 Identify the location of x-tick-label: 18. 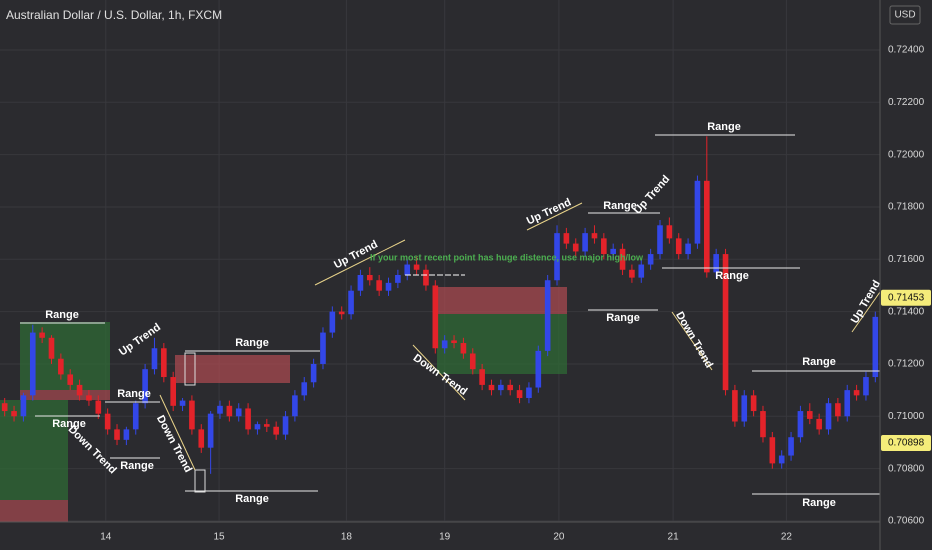
(347, 537).